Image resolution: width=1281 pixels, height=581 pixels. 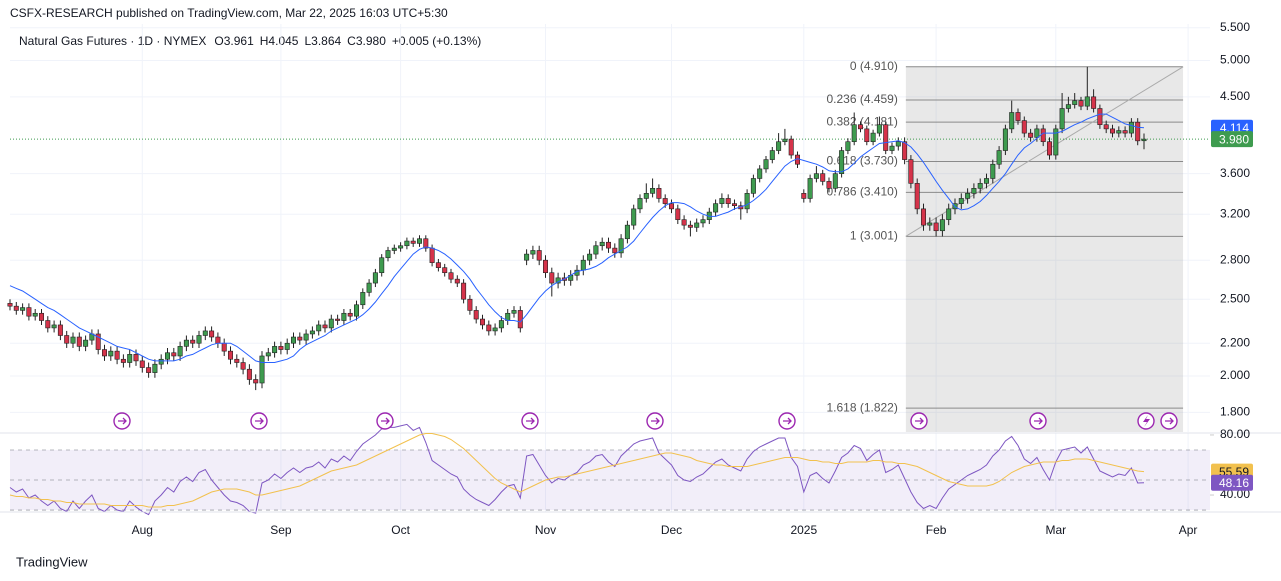 I want to click on y-tick-label: 5.500, so click(x=1235, y=27).